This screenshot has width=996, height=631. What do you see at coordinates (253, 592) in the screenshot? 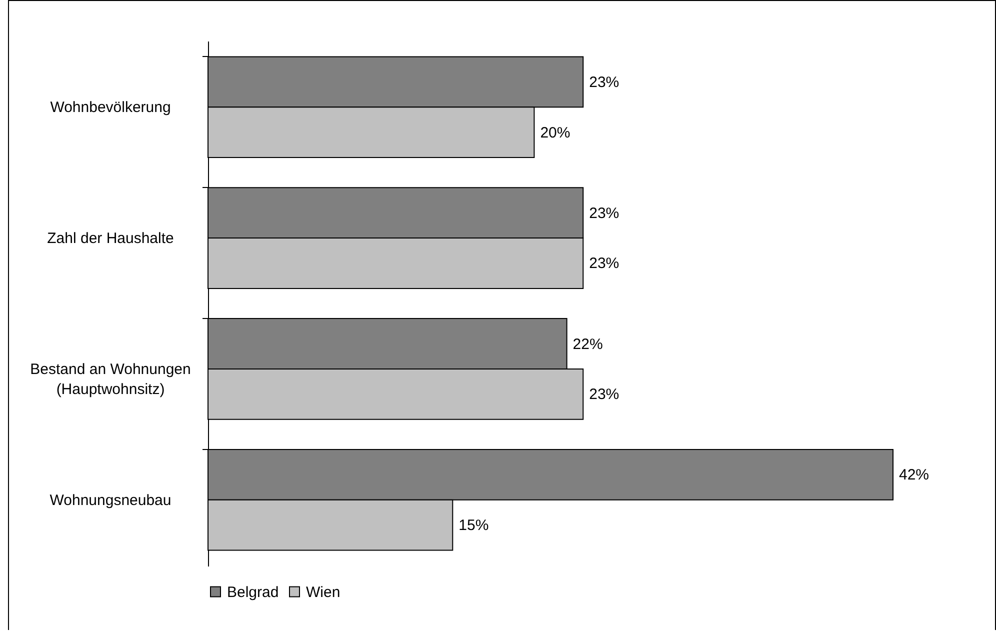
I see `legend-label: Belgrad` at bounding box center [253, 592].